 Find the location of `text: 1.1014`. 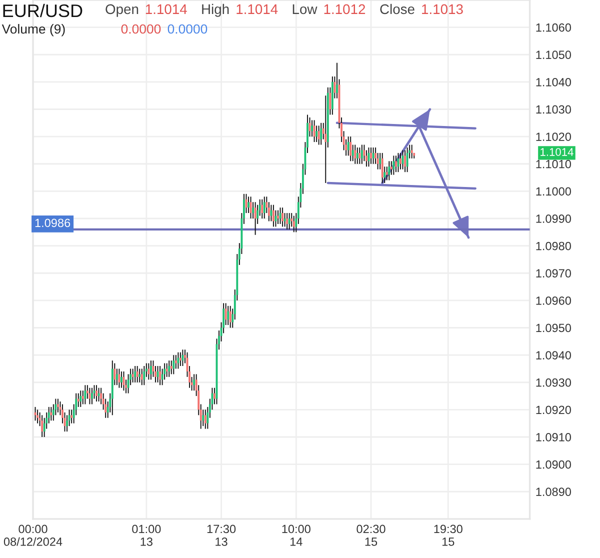

text: 1.1014 is located at coordinates (557, 152).